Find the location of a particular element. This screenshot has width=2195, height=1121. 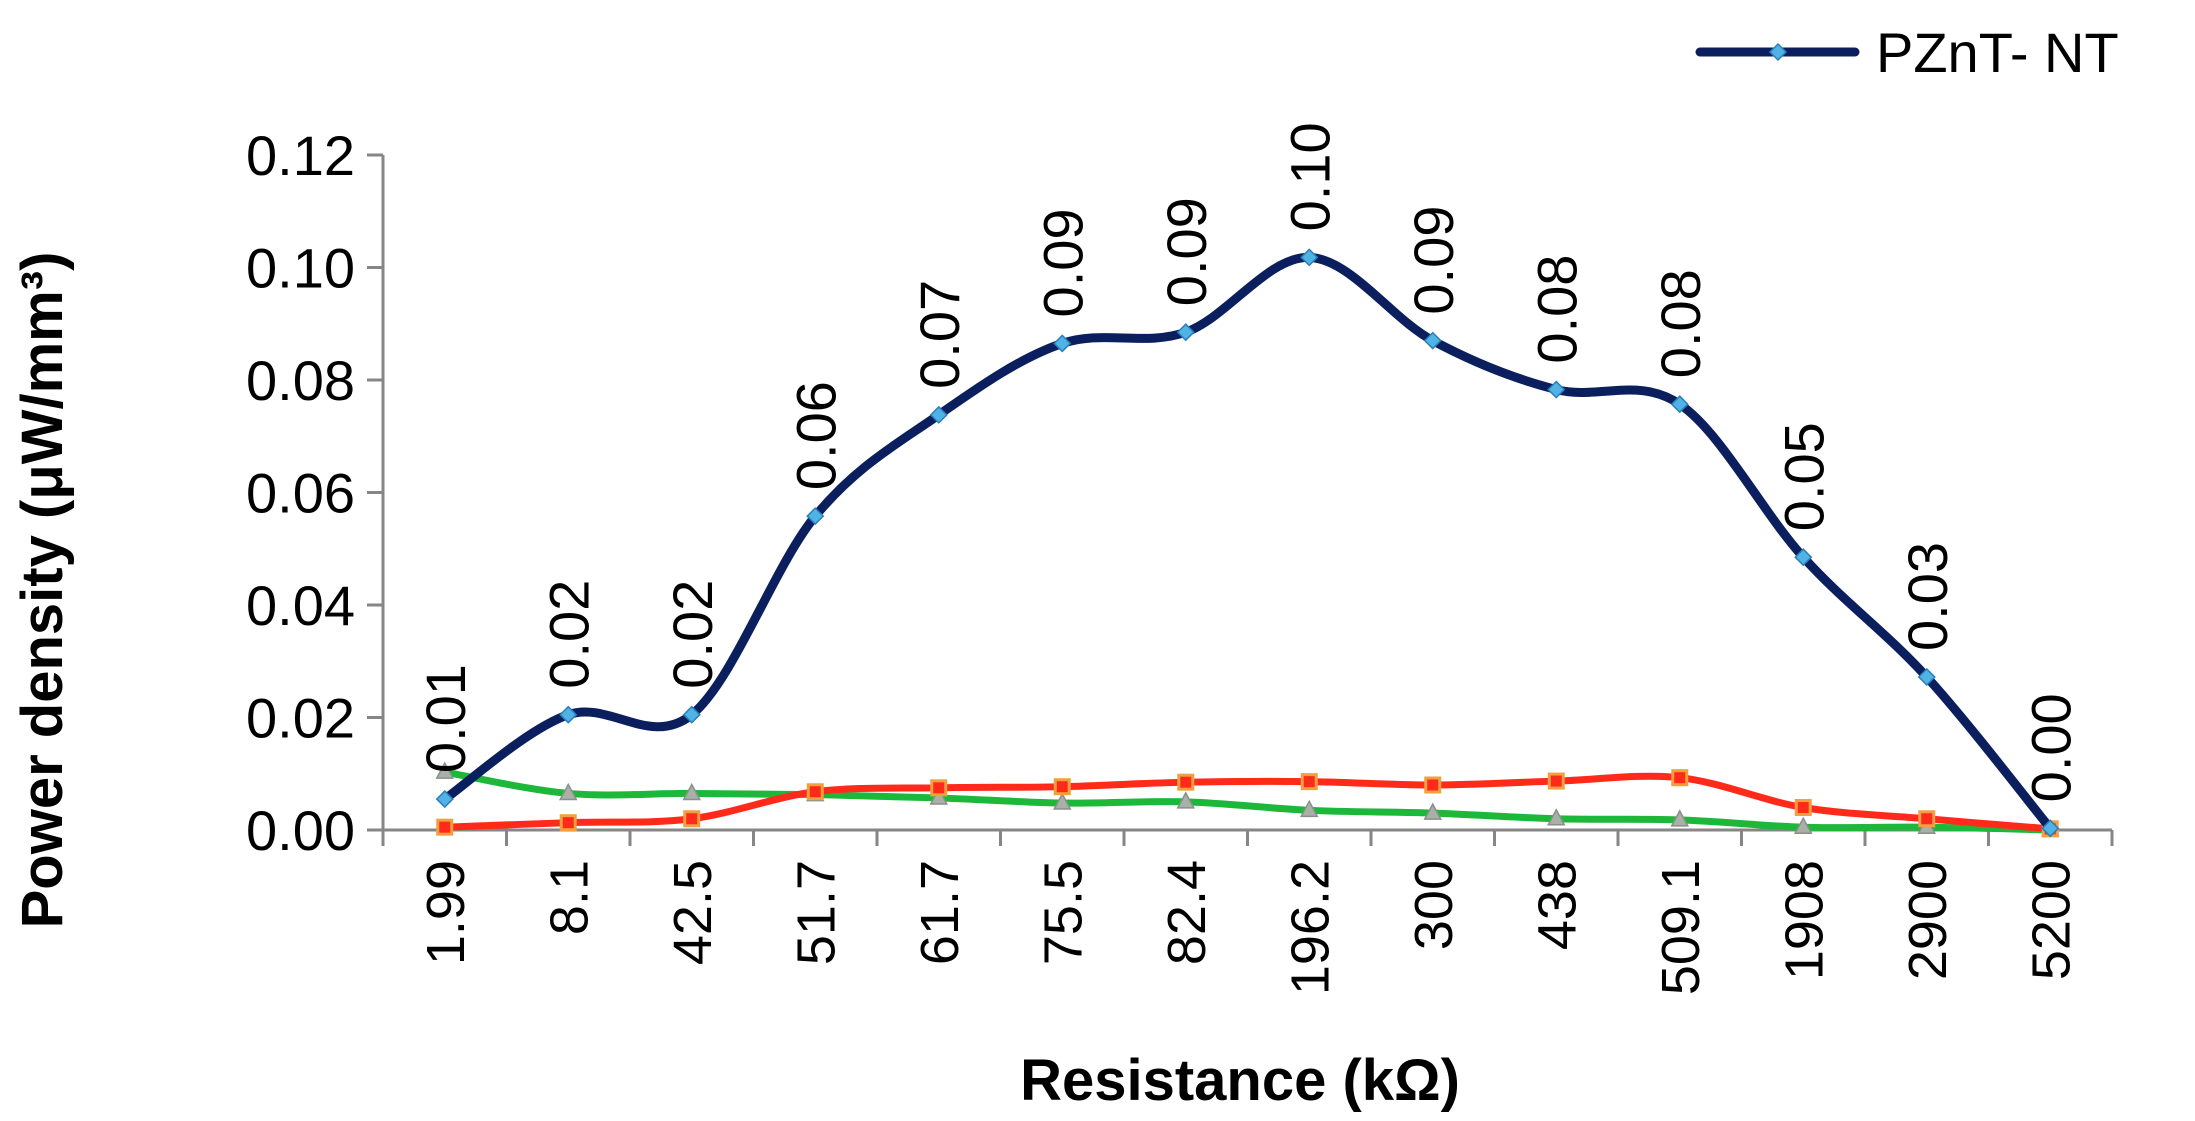

data-label: 0.00 is located at coordinates (2050, 747).